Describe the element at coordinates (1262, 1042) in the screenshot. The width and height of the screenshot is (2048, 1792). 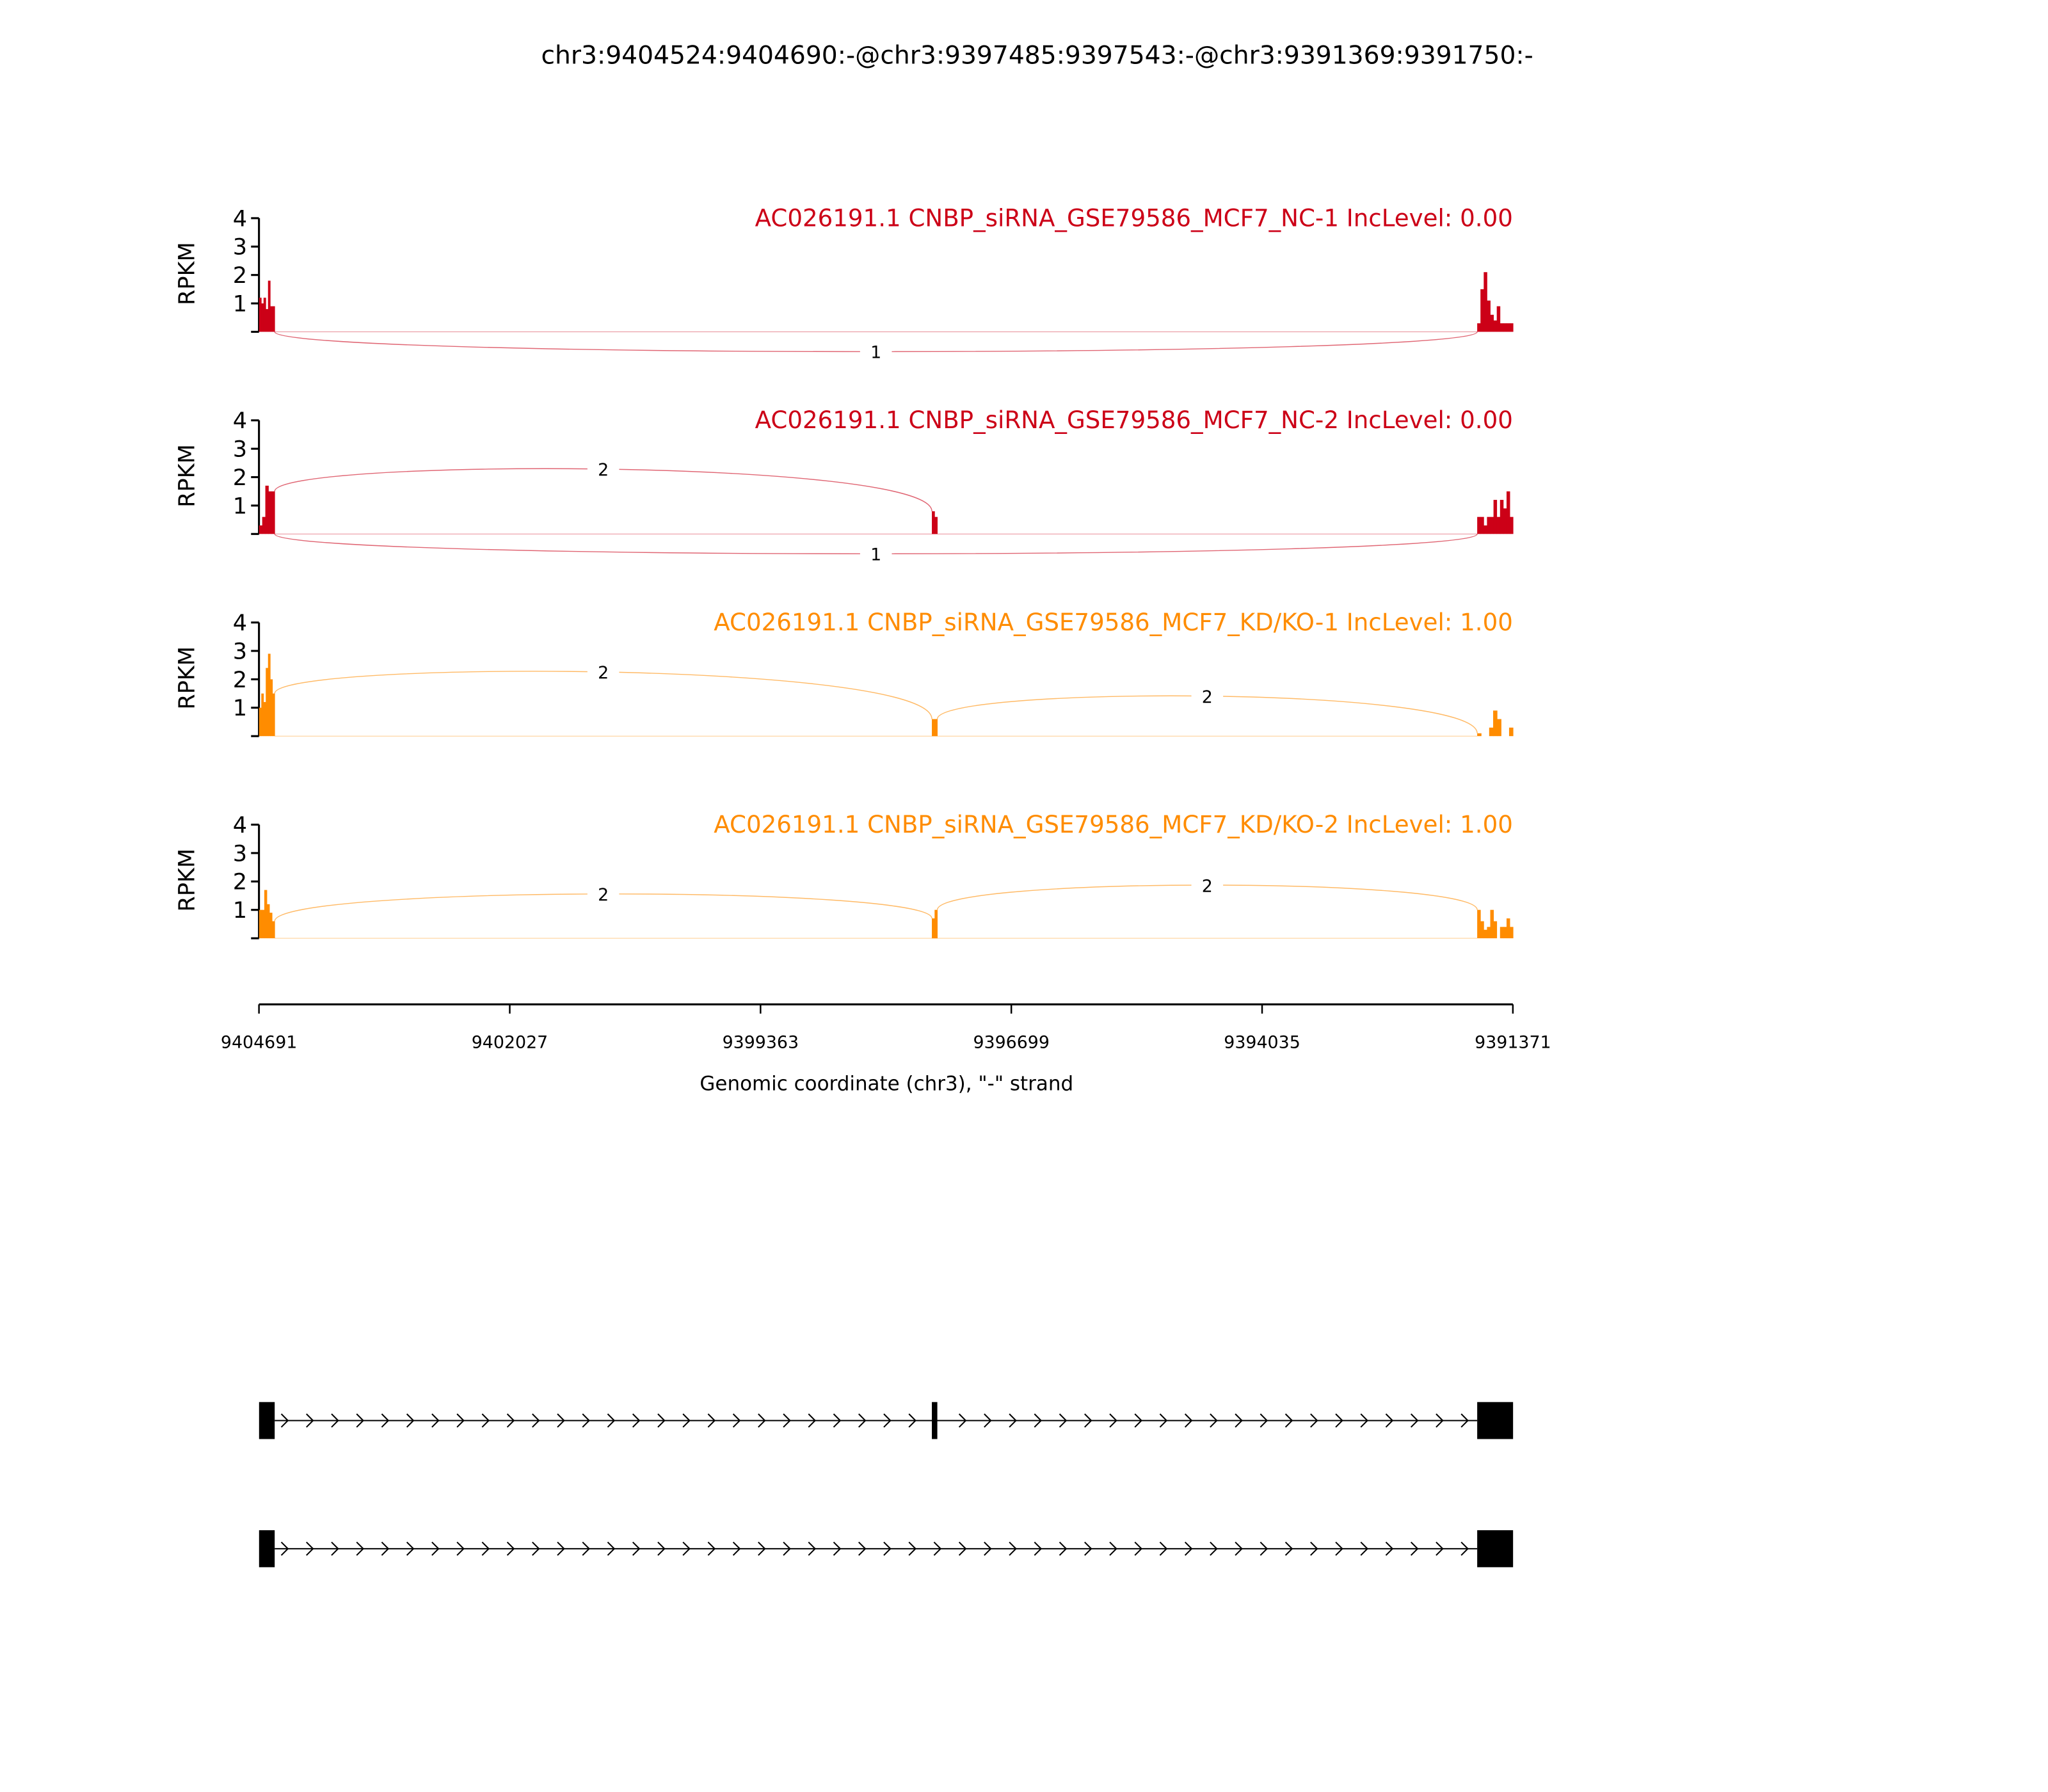
I see `x-tick-label: 9394035` at that location.